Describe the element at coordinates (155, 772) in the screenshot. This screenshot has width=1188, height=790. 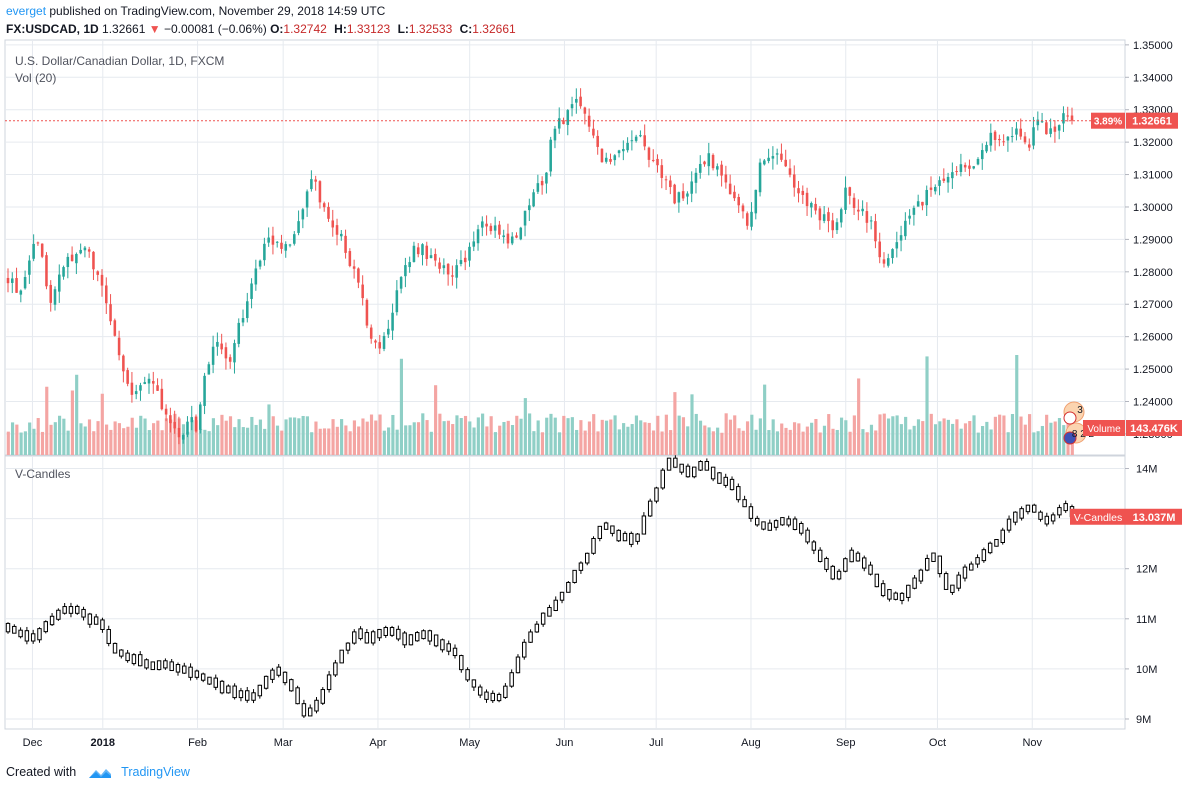
I see `footer-brand-link: TradingView` at that location.